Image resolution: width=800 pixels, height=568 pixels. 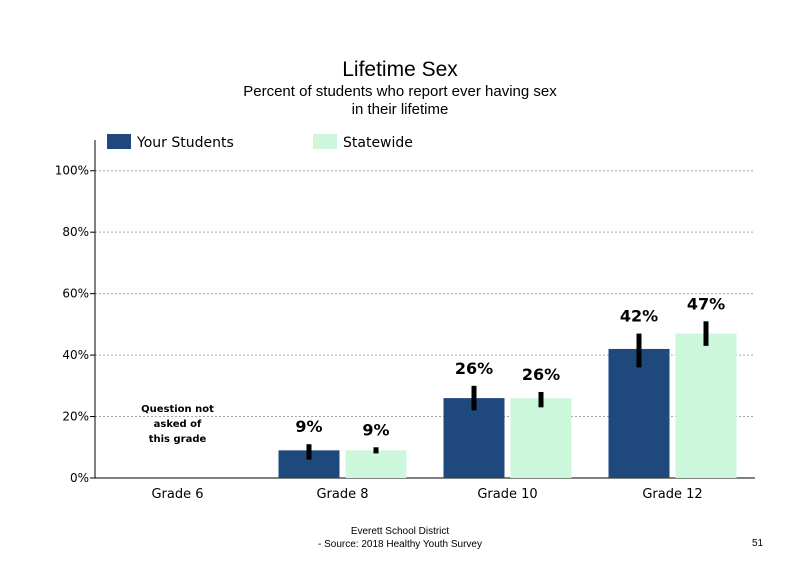 What do you see at coordinates (75, 232) in the screenshot?
I see `y-tick-label: 80%` at bounding box center [75, 232].